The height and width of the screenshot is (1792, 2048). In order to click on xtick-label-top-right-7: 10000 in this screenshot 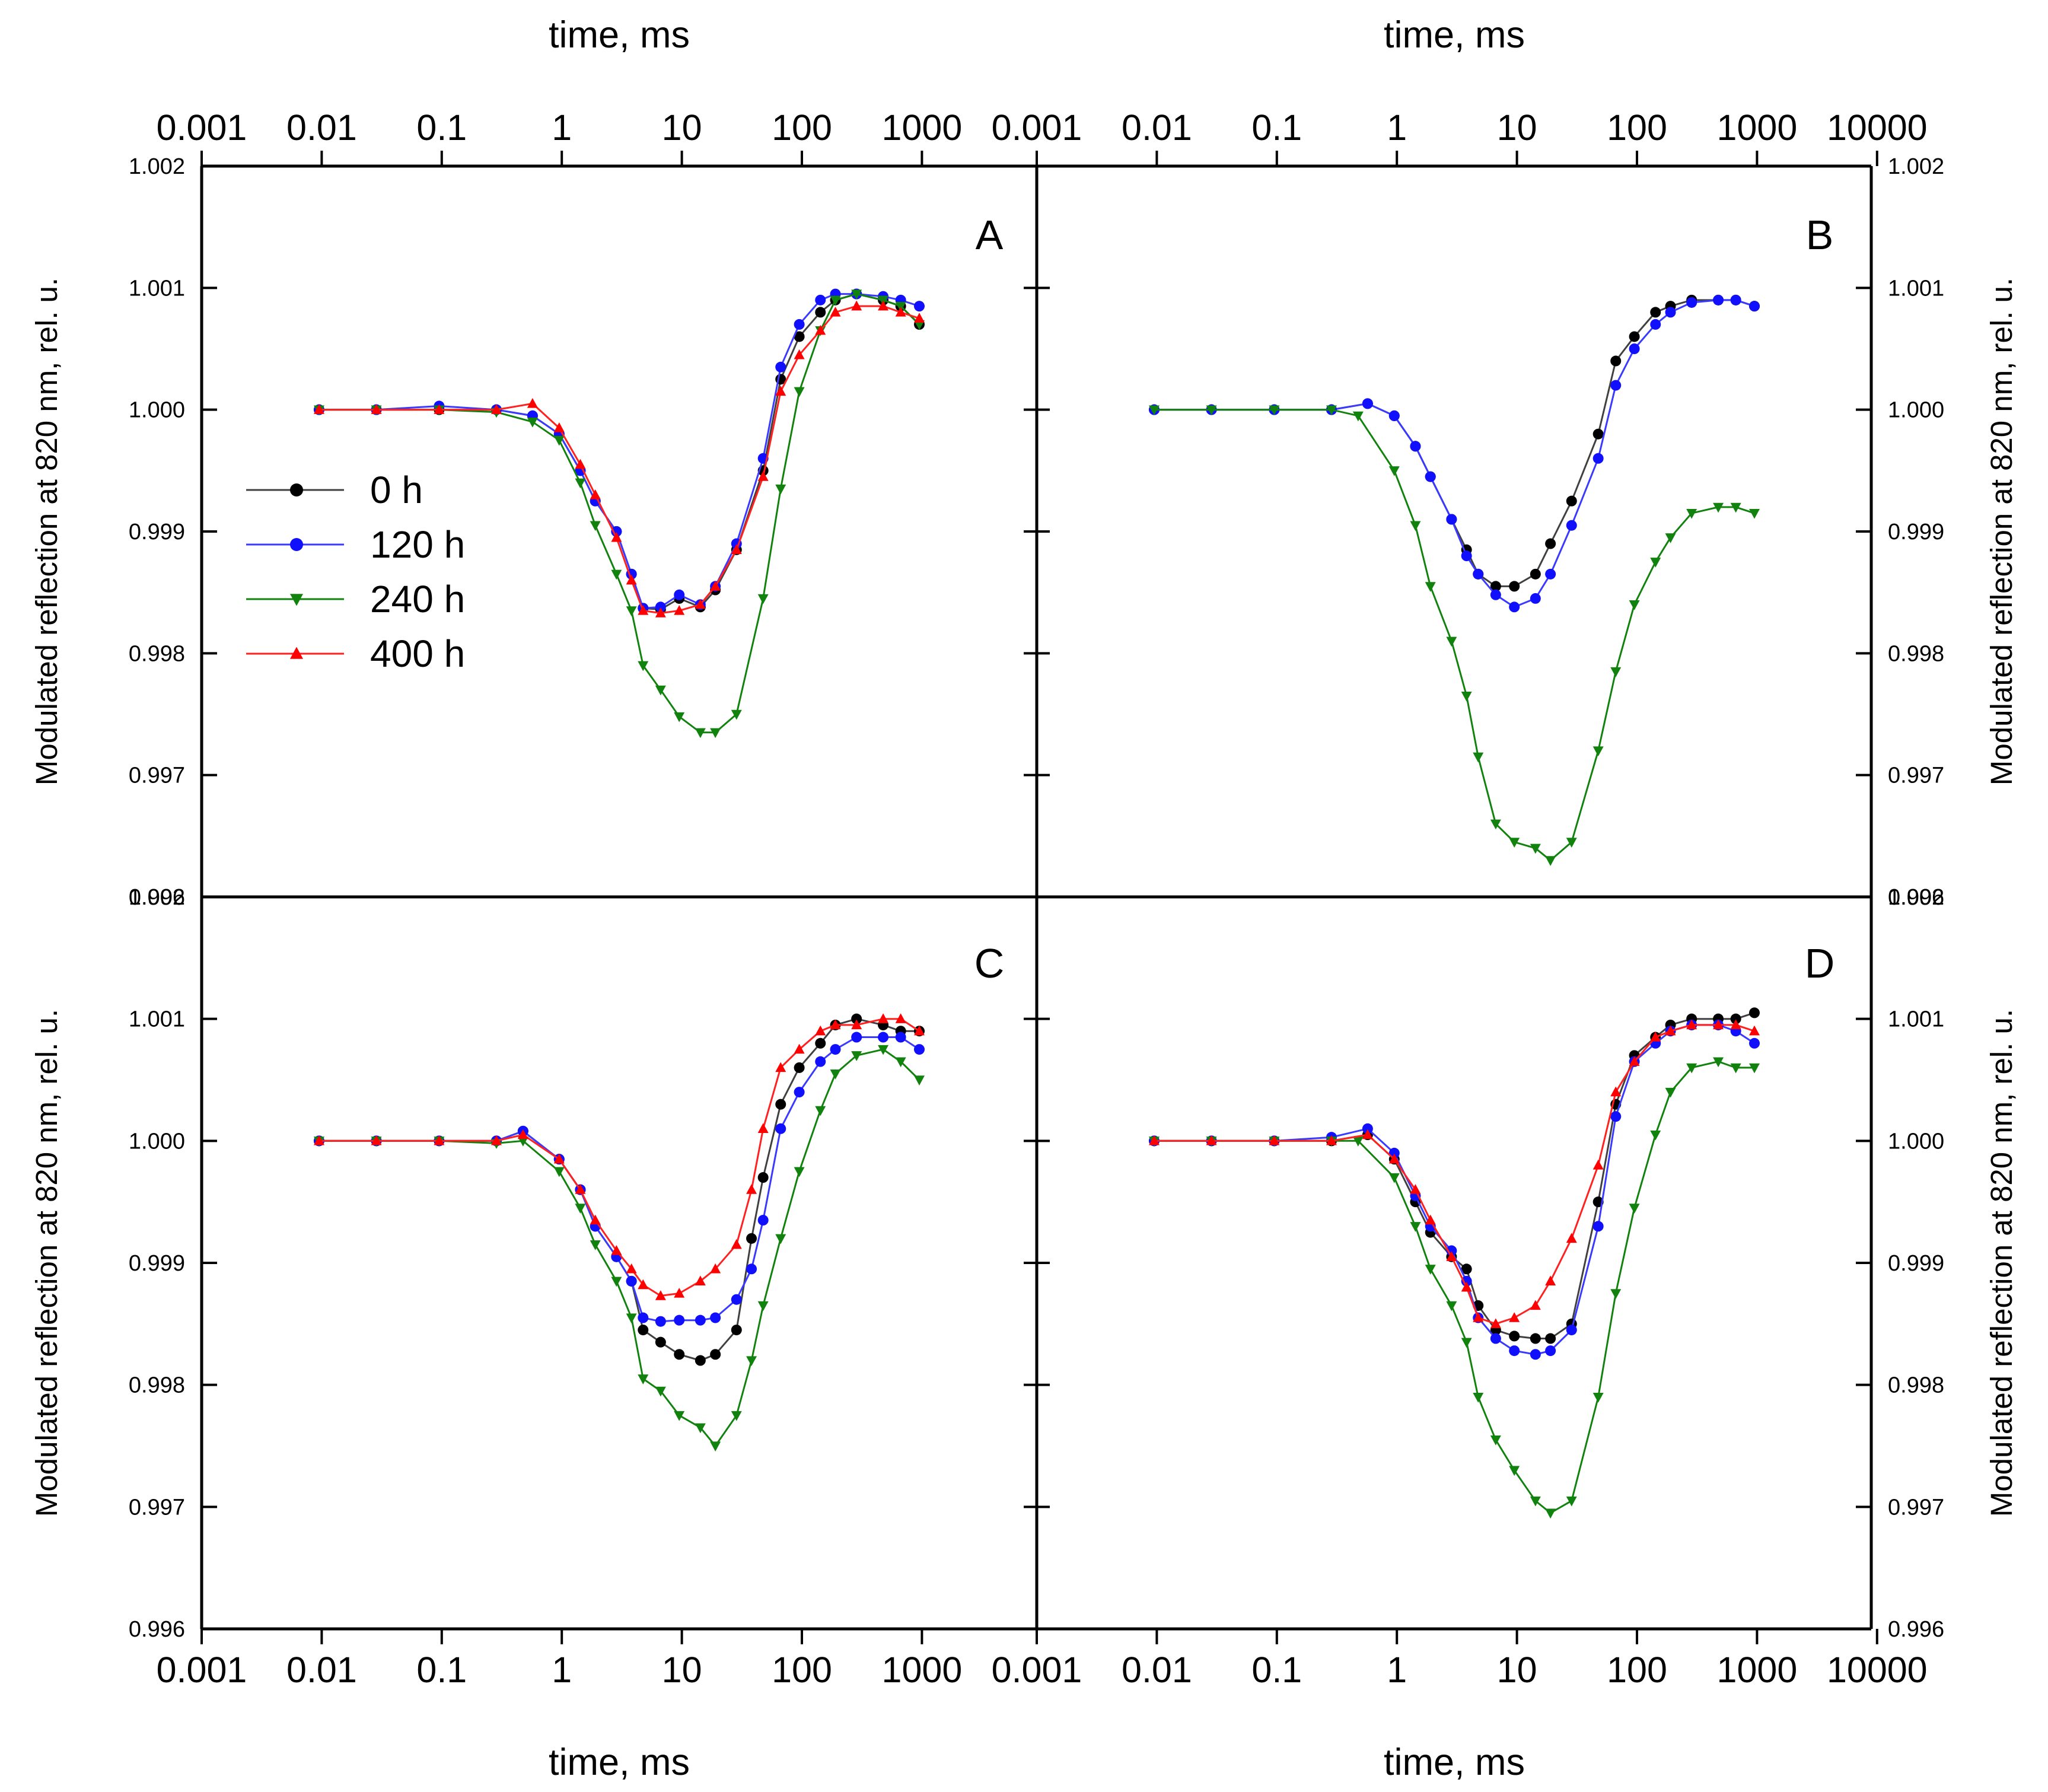, I will do `click(1877, 127)`.